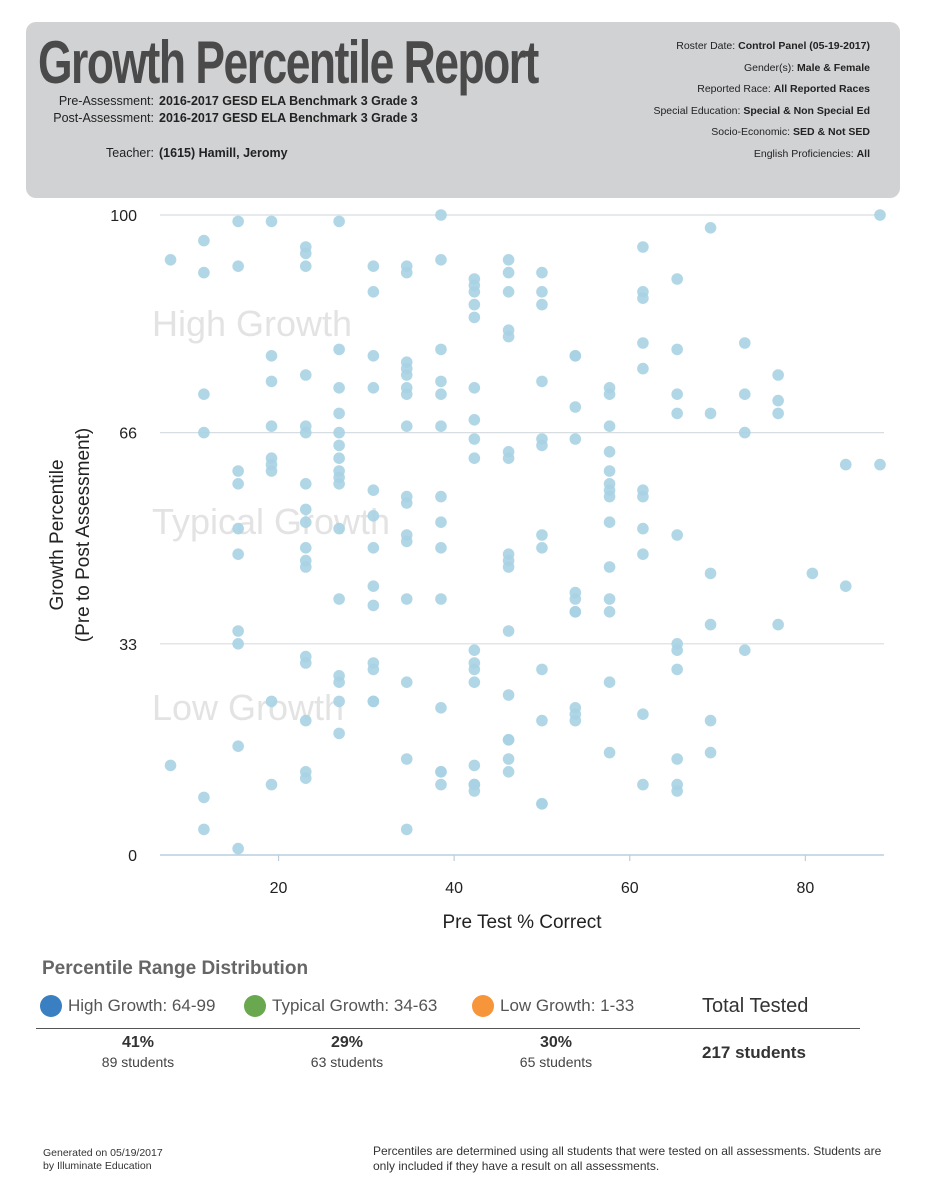  I want to click on low-growth-percent: 30%, so click(556, 1042).